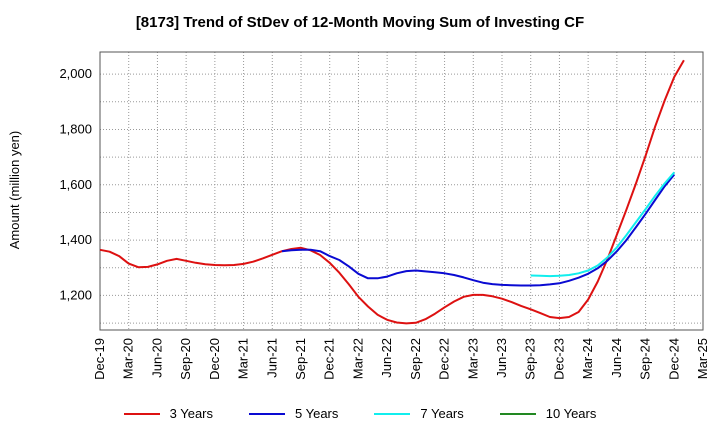 This screenshot has width=720, height=440. What do you see at coordinates (75, 73) in the screenshot?
I see `y-tick-label: 2,000` at bounding box center [75, 73].